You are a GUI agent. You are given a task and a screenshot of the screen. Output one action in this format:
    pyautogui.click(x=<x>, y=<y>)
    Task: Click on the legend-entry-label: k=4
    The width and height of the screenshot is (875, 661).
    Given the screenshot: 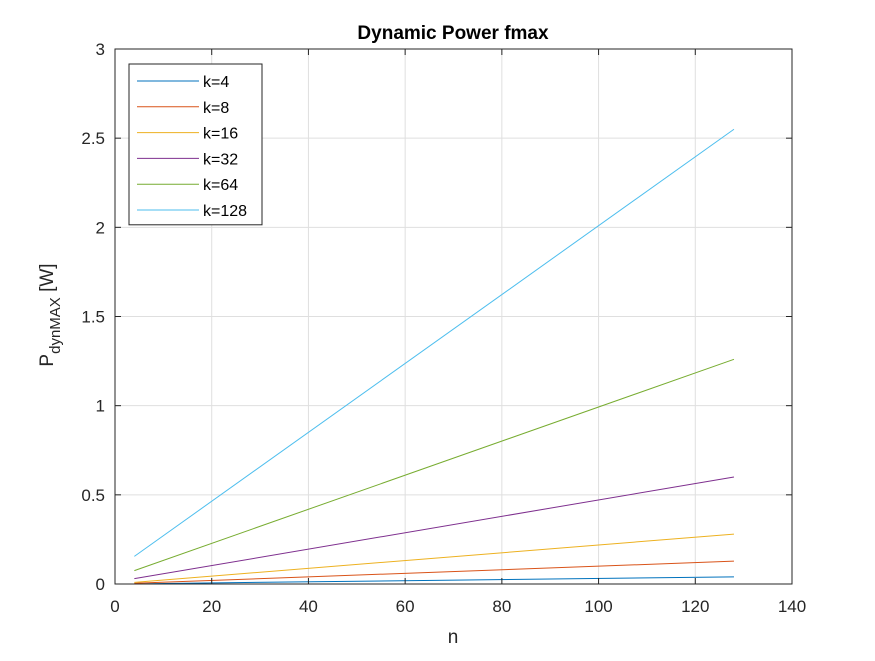 What is the action you would take?
    pyautogui.click(x=216, y=82)
    